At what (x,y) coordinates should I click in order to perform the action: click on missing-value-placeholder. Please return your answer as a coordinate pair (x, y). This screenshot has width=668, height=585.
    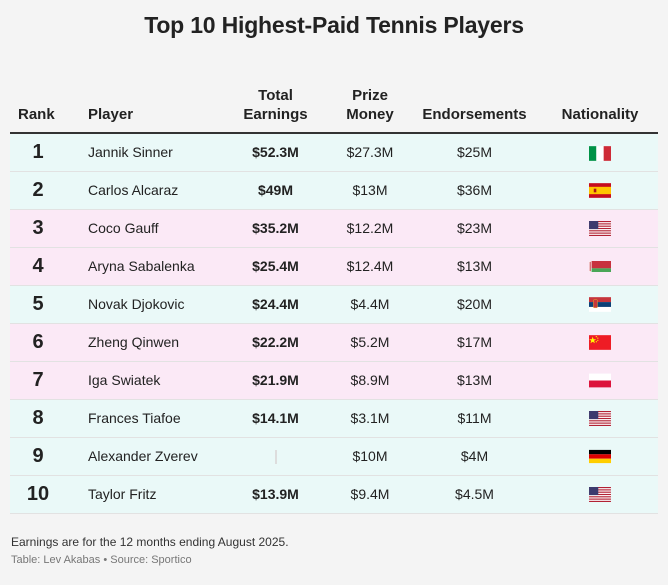
    Looking at the image, I should click on (275, 457).